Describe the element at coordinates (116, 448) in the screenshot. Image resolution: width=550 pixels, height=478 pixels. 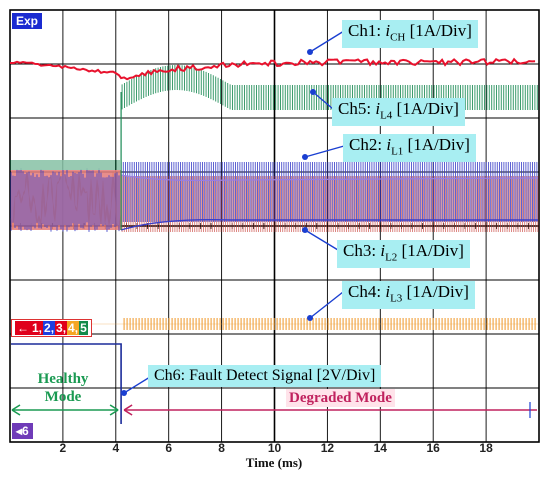
I see `x-tick-label: 4` at that location.